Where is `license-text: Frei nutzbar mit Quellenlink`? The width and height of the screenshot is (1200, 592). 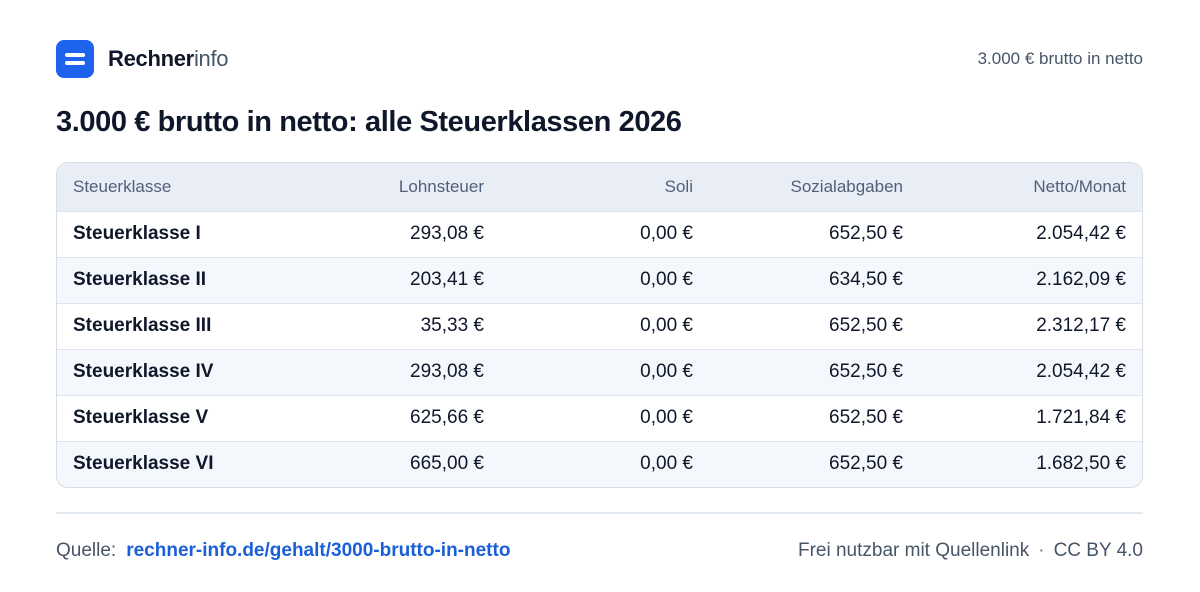 license-text: Frei nutzbar mit Quellenlink is located at coordinates (913, 550).